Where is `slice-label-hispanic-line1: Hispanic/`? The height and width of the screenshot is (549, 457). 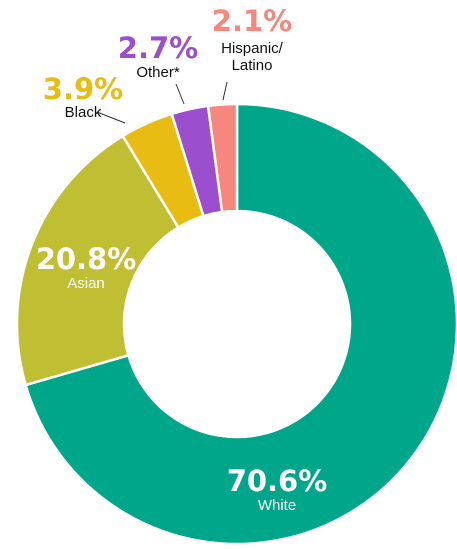
slice-label-hispanic-line1: Hispanic/ is located at coordinates (252, 48).